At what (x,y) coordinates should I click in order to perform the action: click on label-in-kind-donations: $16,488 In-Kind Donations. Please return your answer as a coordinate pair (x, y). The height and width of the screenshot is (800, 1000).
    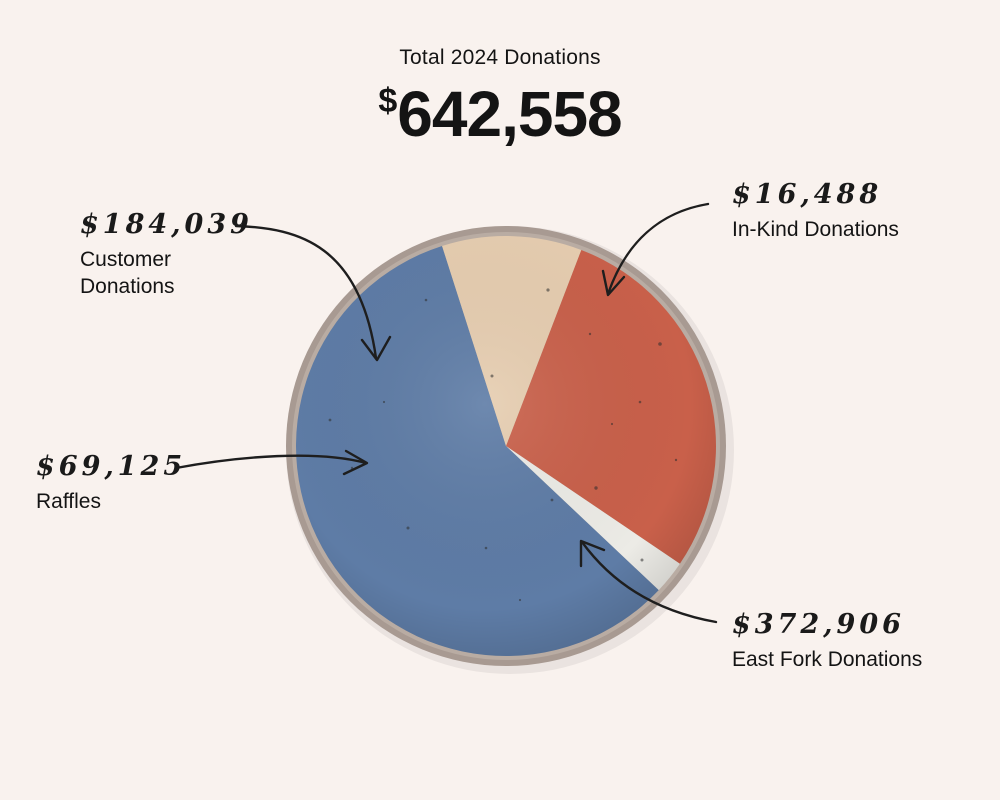
    Looking at the image, I should click on (815, 211).